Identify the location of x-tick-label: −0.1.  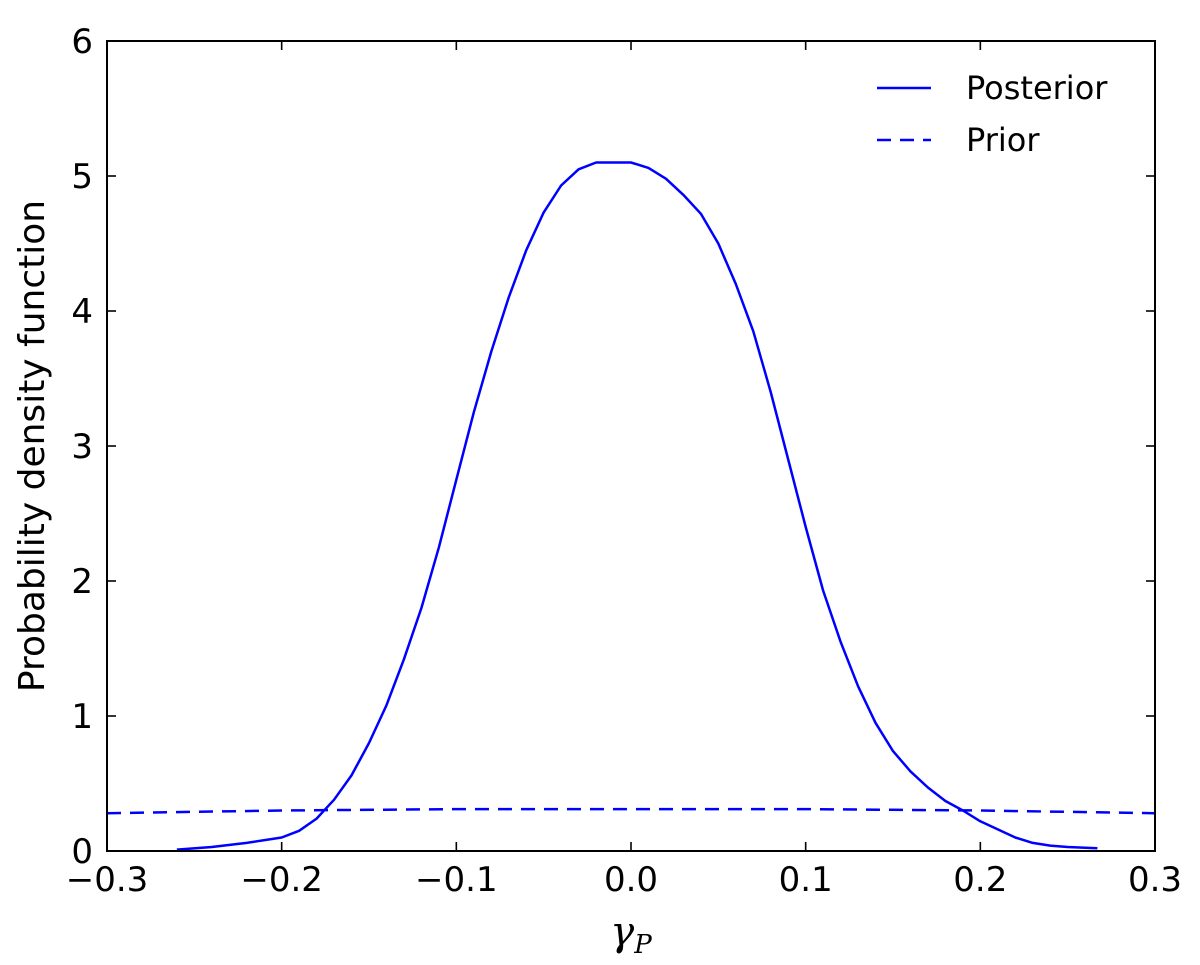
(456, 880).